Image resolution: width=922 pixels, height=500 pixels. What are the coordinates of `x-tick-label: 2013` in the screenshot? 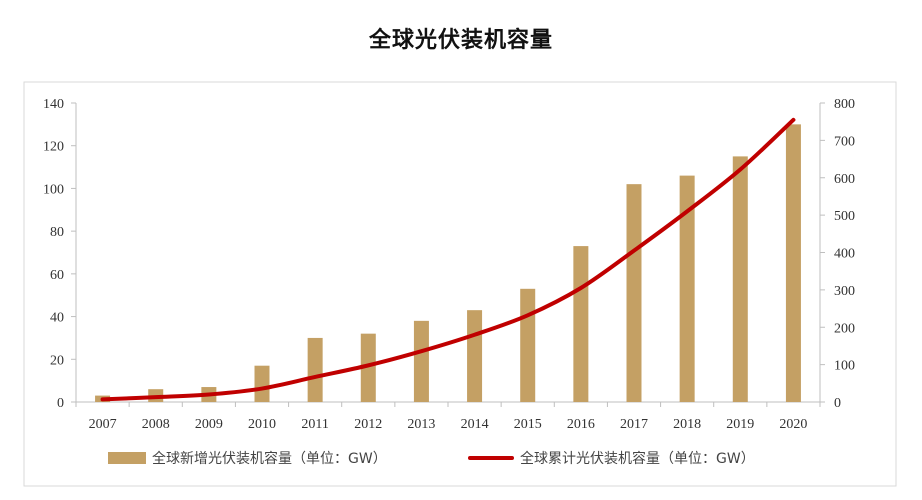 It's located at (421, 424).